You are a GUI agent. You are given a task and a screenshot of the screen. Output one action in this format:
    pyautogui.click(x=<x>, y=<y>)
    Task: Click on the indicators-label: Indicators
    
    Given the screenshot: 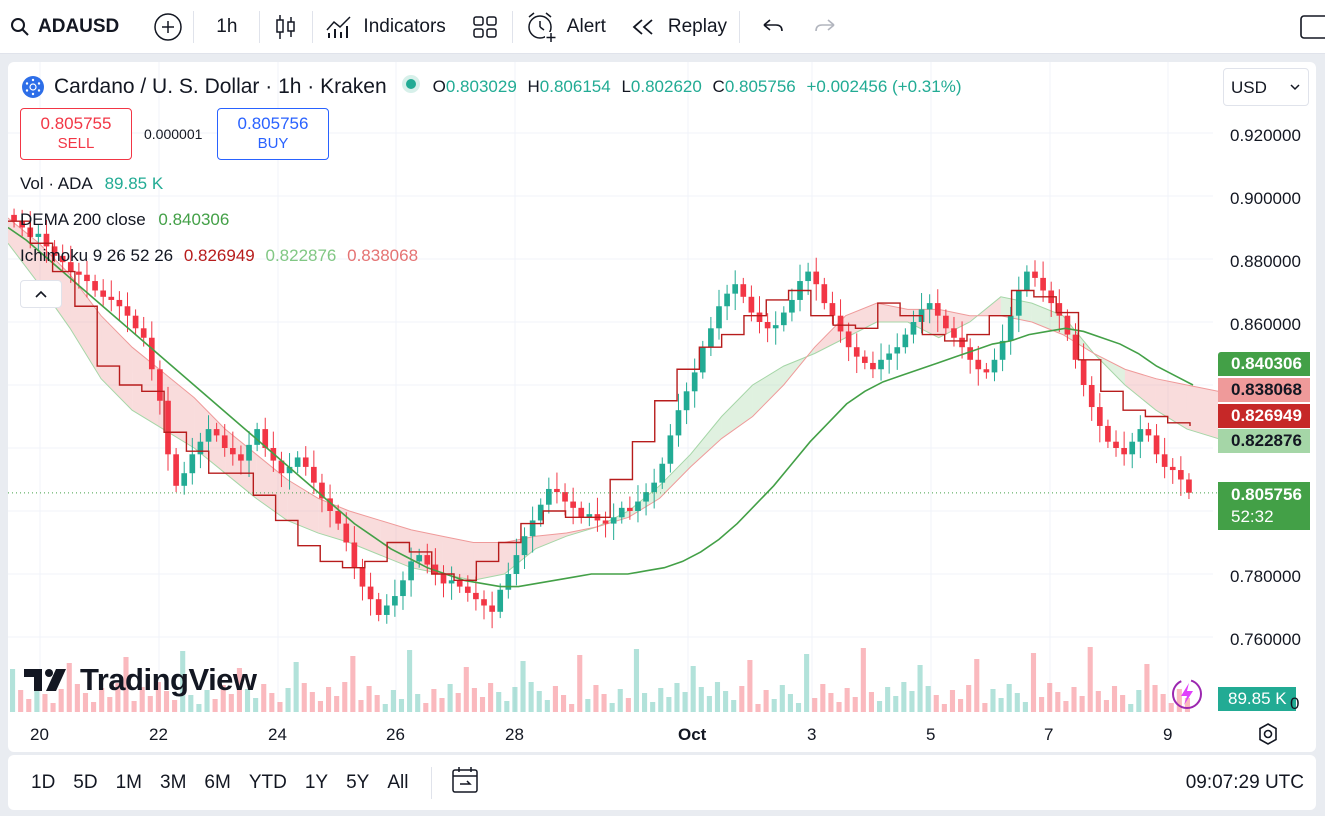 What is the action you would take?
    pyautogui.click(x=404, y=26)
    